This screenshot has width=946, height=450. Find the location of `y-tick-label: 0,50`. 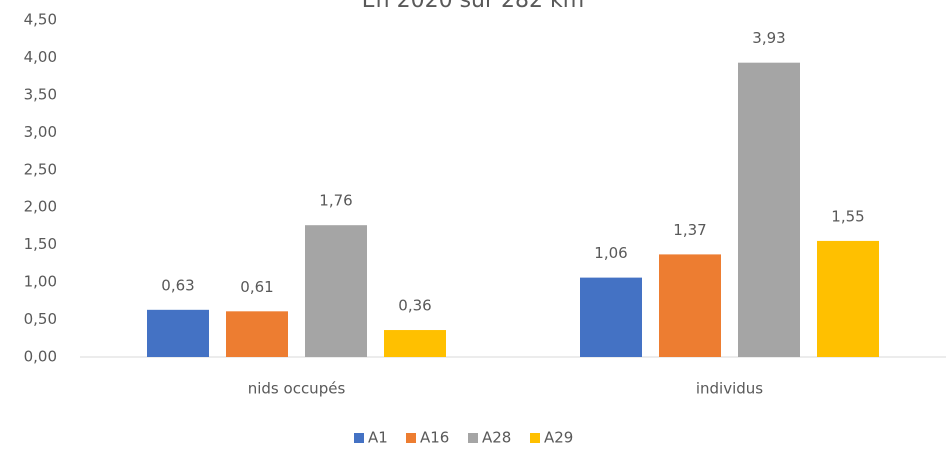

y-tick-label: 0,50 is located at coordinates (40, 319).